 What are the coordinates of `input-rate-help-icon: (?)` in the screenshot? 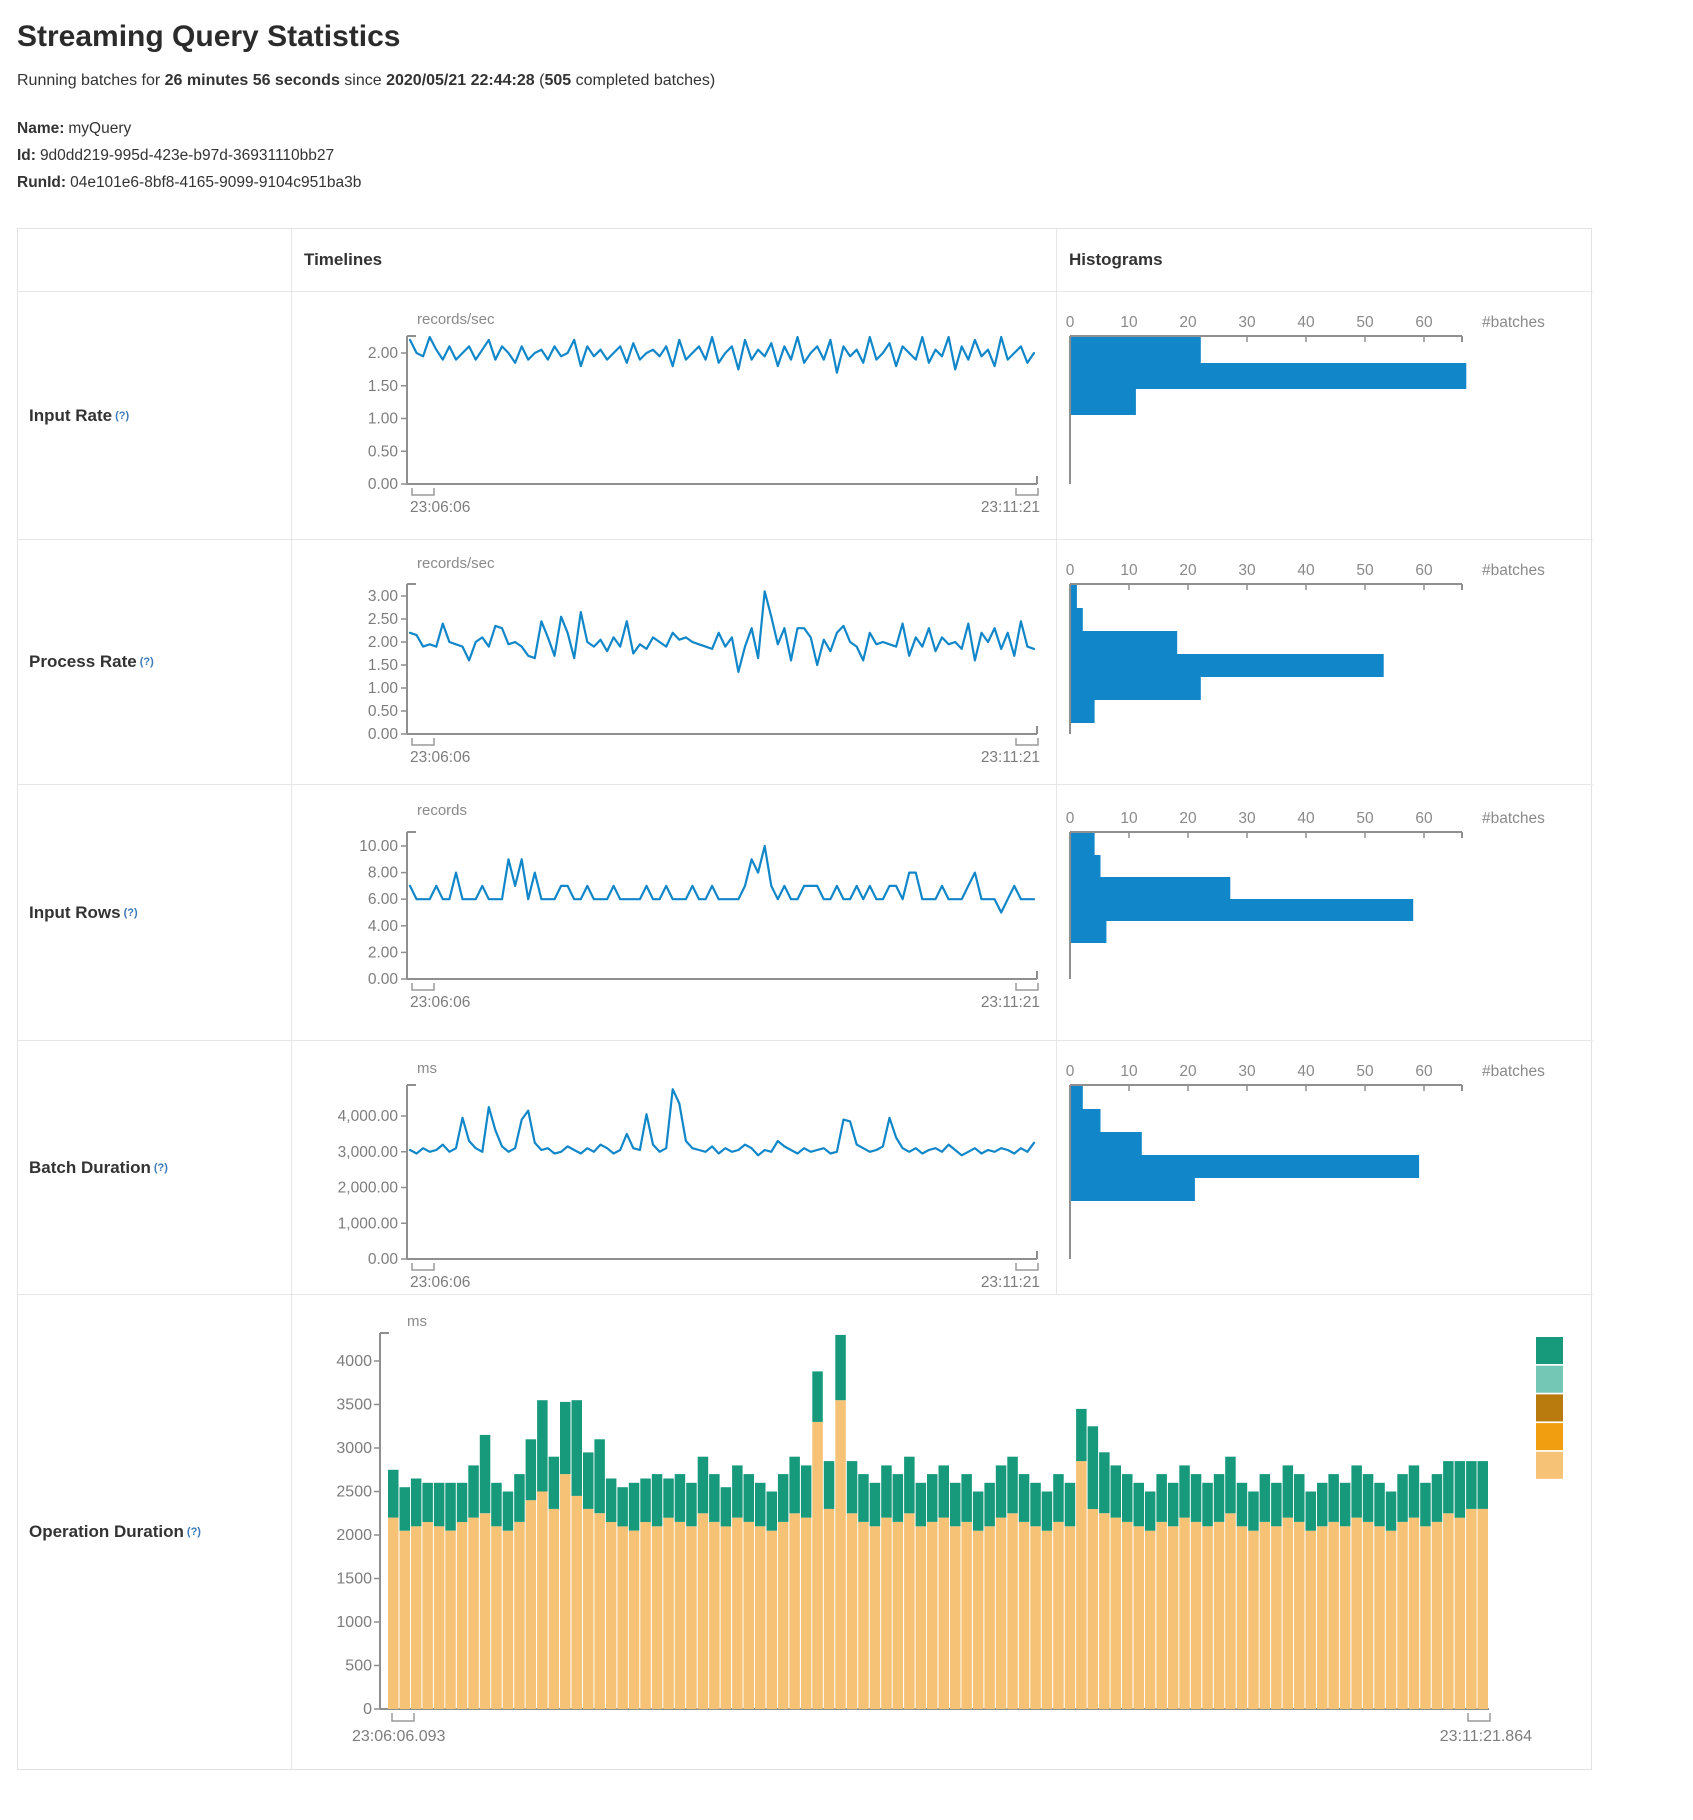 It's located at (122, 415).